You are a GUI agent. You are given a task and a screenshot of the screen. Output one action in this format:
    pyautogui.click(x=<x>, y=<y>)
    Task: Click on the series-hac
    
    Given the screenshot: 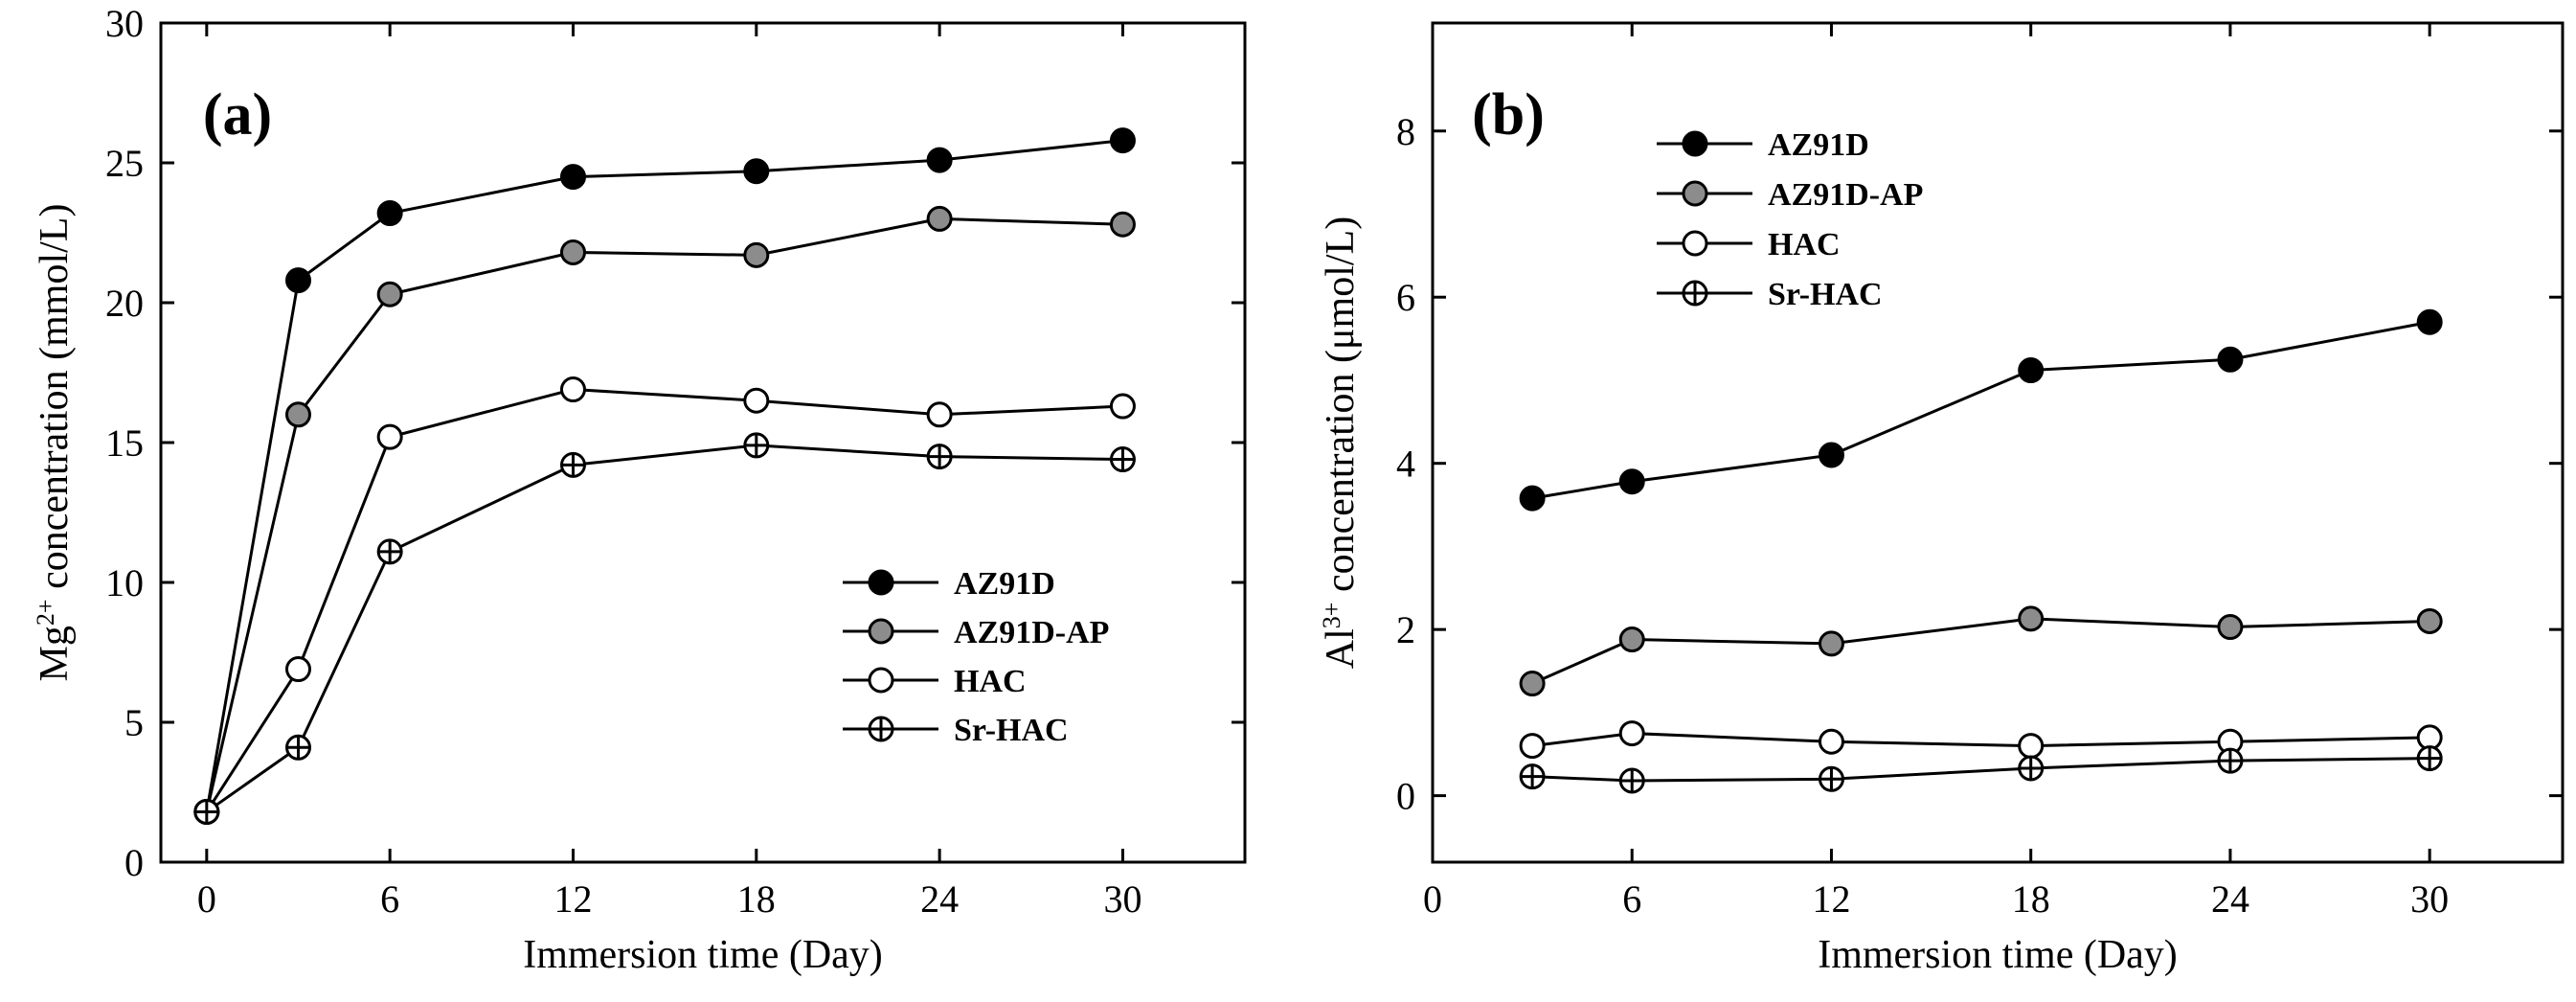 What is the action you would take?
    pyautogui.click(x=1981, y=740)
    